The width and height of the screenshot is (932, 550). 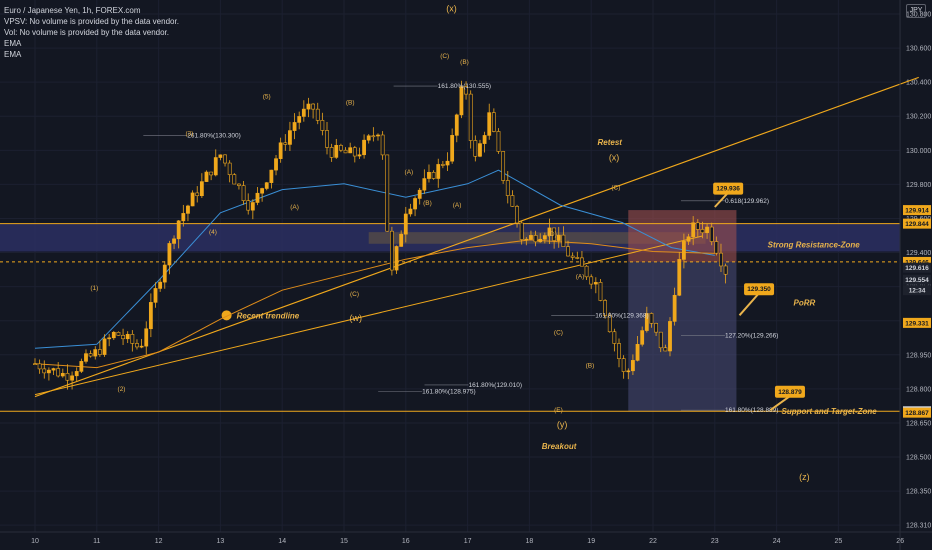 What do you see at coordinates (917, 261) in the screenshot?
I see `price-scale-badge` at bounding box center [917, 261].